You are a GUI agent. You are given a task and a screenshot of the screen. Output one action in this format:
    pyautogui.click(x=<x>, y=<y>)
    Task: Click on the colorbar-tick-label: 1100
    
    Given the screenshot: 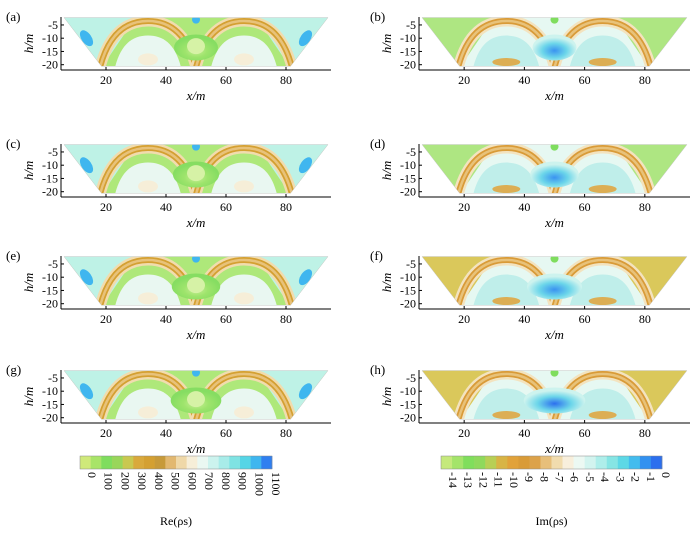 What is the action you would take?
    pyautogui.click(x=276, y=484)
    